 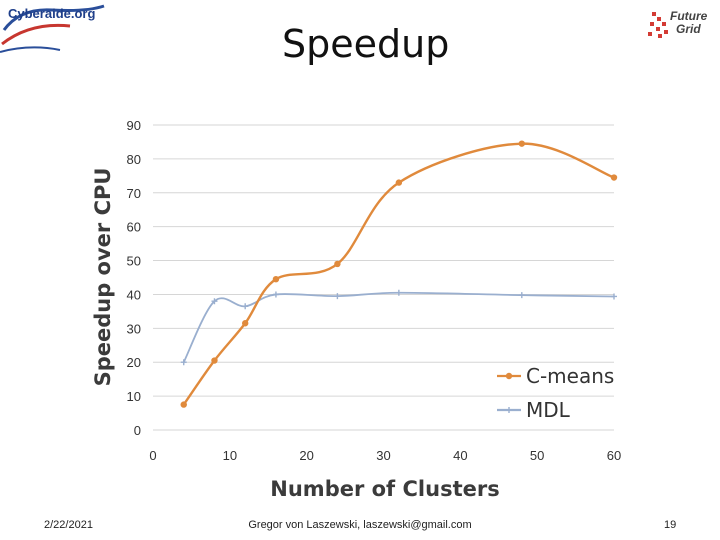 What do you see at coordinates (509, 376) in the screenshot?
I see `legend-marker-c-means` at bounding box center [509, 376].